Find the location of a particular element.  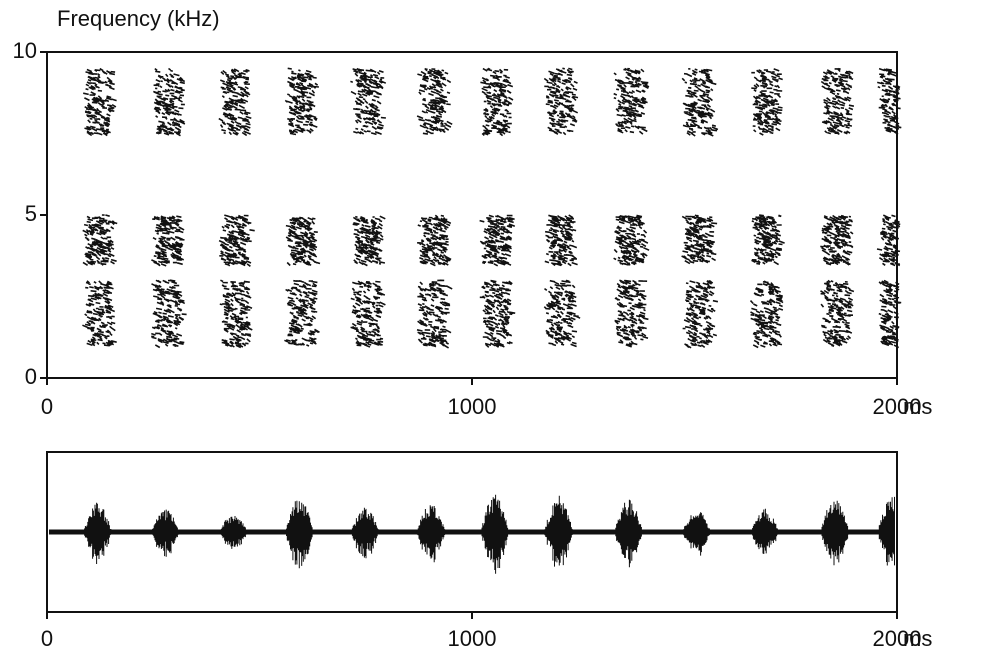

y-tick-label: 10 is located at coordinates (25, 50).